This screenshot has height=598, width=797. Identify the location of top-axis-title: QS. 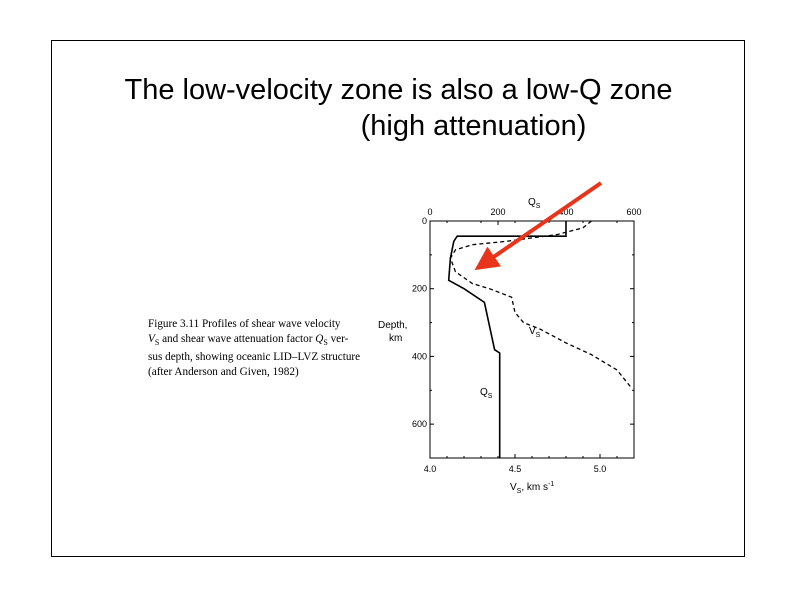
(534, 203).